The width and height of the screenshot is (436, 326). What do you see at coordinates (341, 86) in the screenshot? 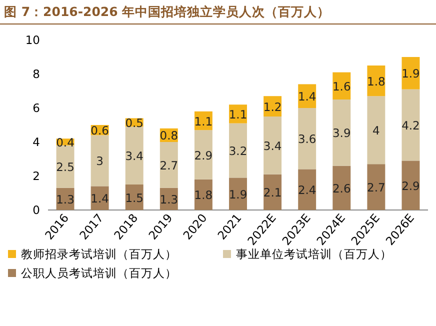
I see `data-label: 1.6` at bounding box center [341, 86].